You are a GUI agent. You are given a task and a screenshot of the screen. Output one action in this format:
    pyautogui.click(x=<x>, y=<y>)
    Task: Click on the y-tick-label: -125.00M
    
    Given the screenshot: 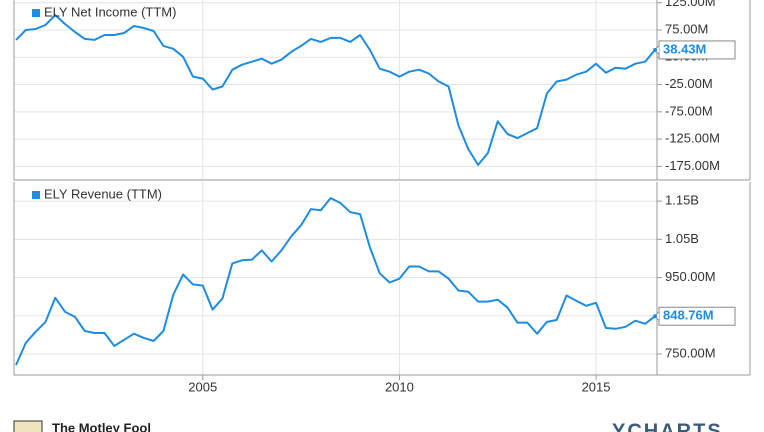 What is the action you would take?
    pyautogui.click(x=692, y=138)
    